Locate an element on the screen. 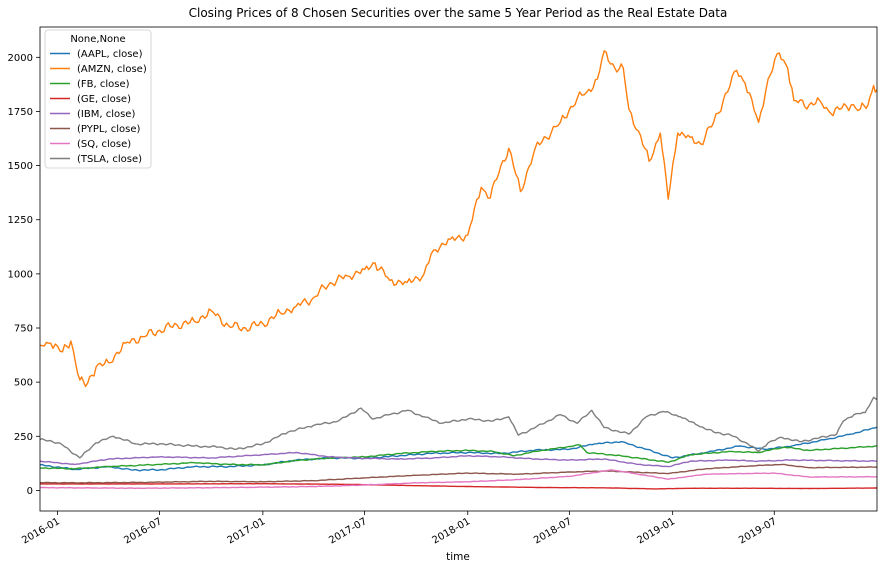 This screenshot has width=887, height=570. y-axis: 0 250 500 750 1000 1250 1500 1750 2000 is located at coordinates (24, 275).